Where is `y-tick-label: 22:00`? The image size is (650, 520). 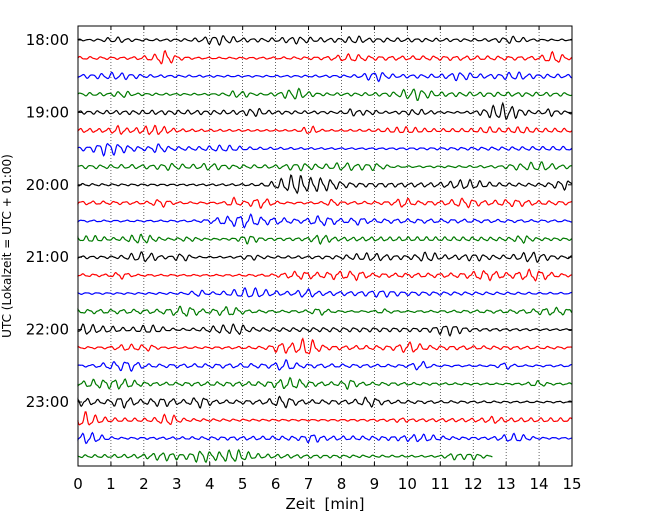
y-tick-label: 22:00 is located at coordinates (47, 330).